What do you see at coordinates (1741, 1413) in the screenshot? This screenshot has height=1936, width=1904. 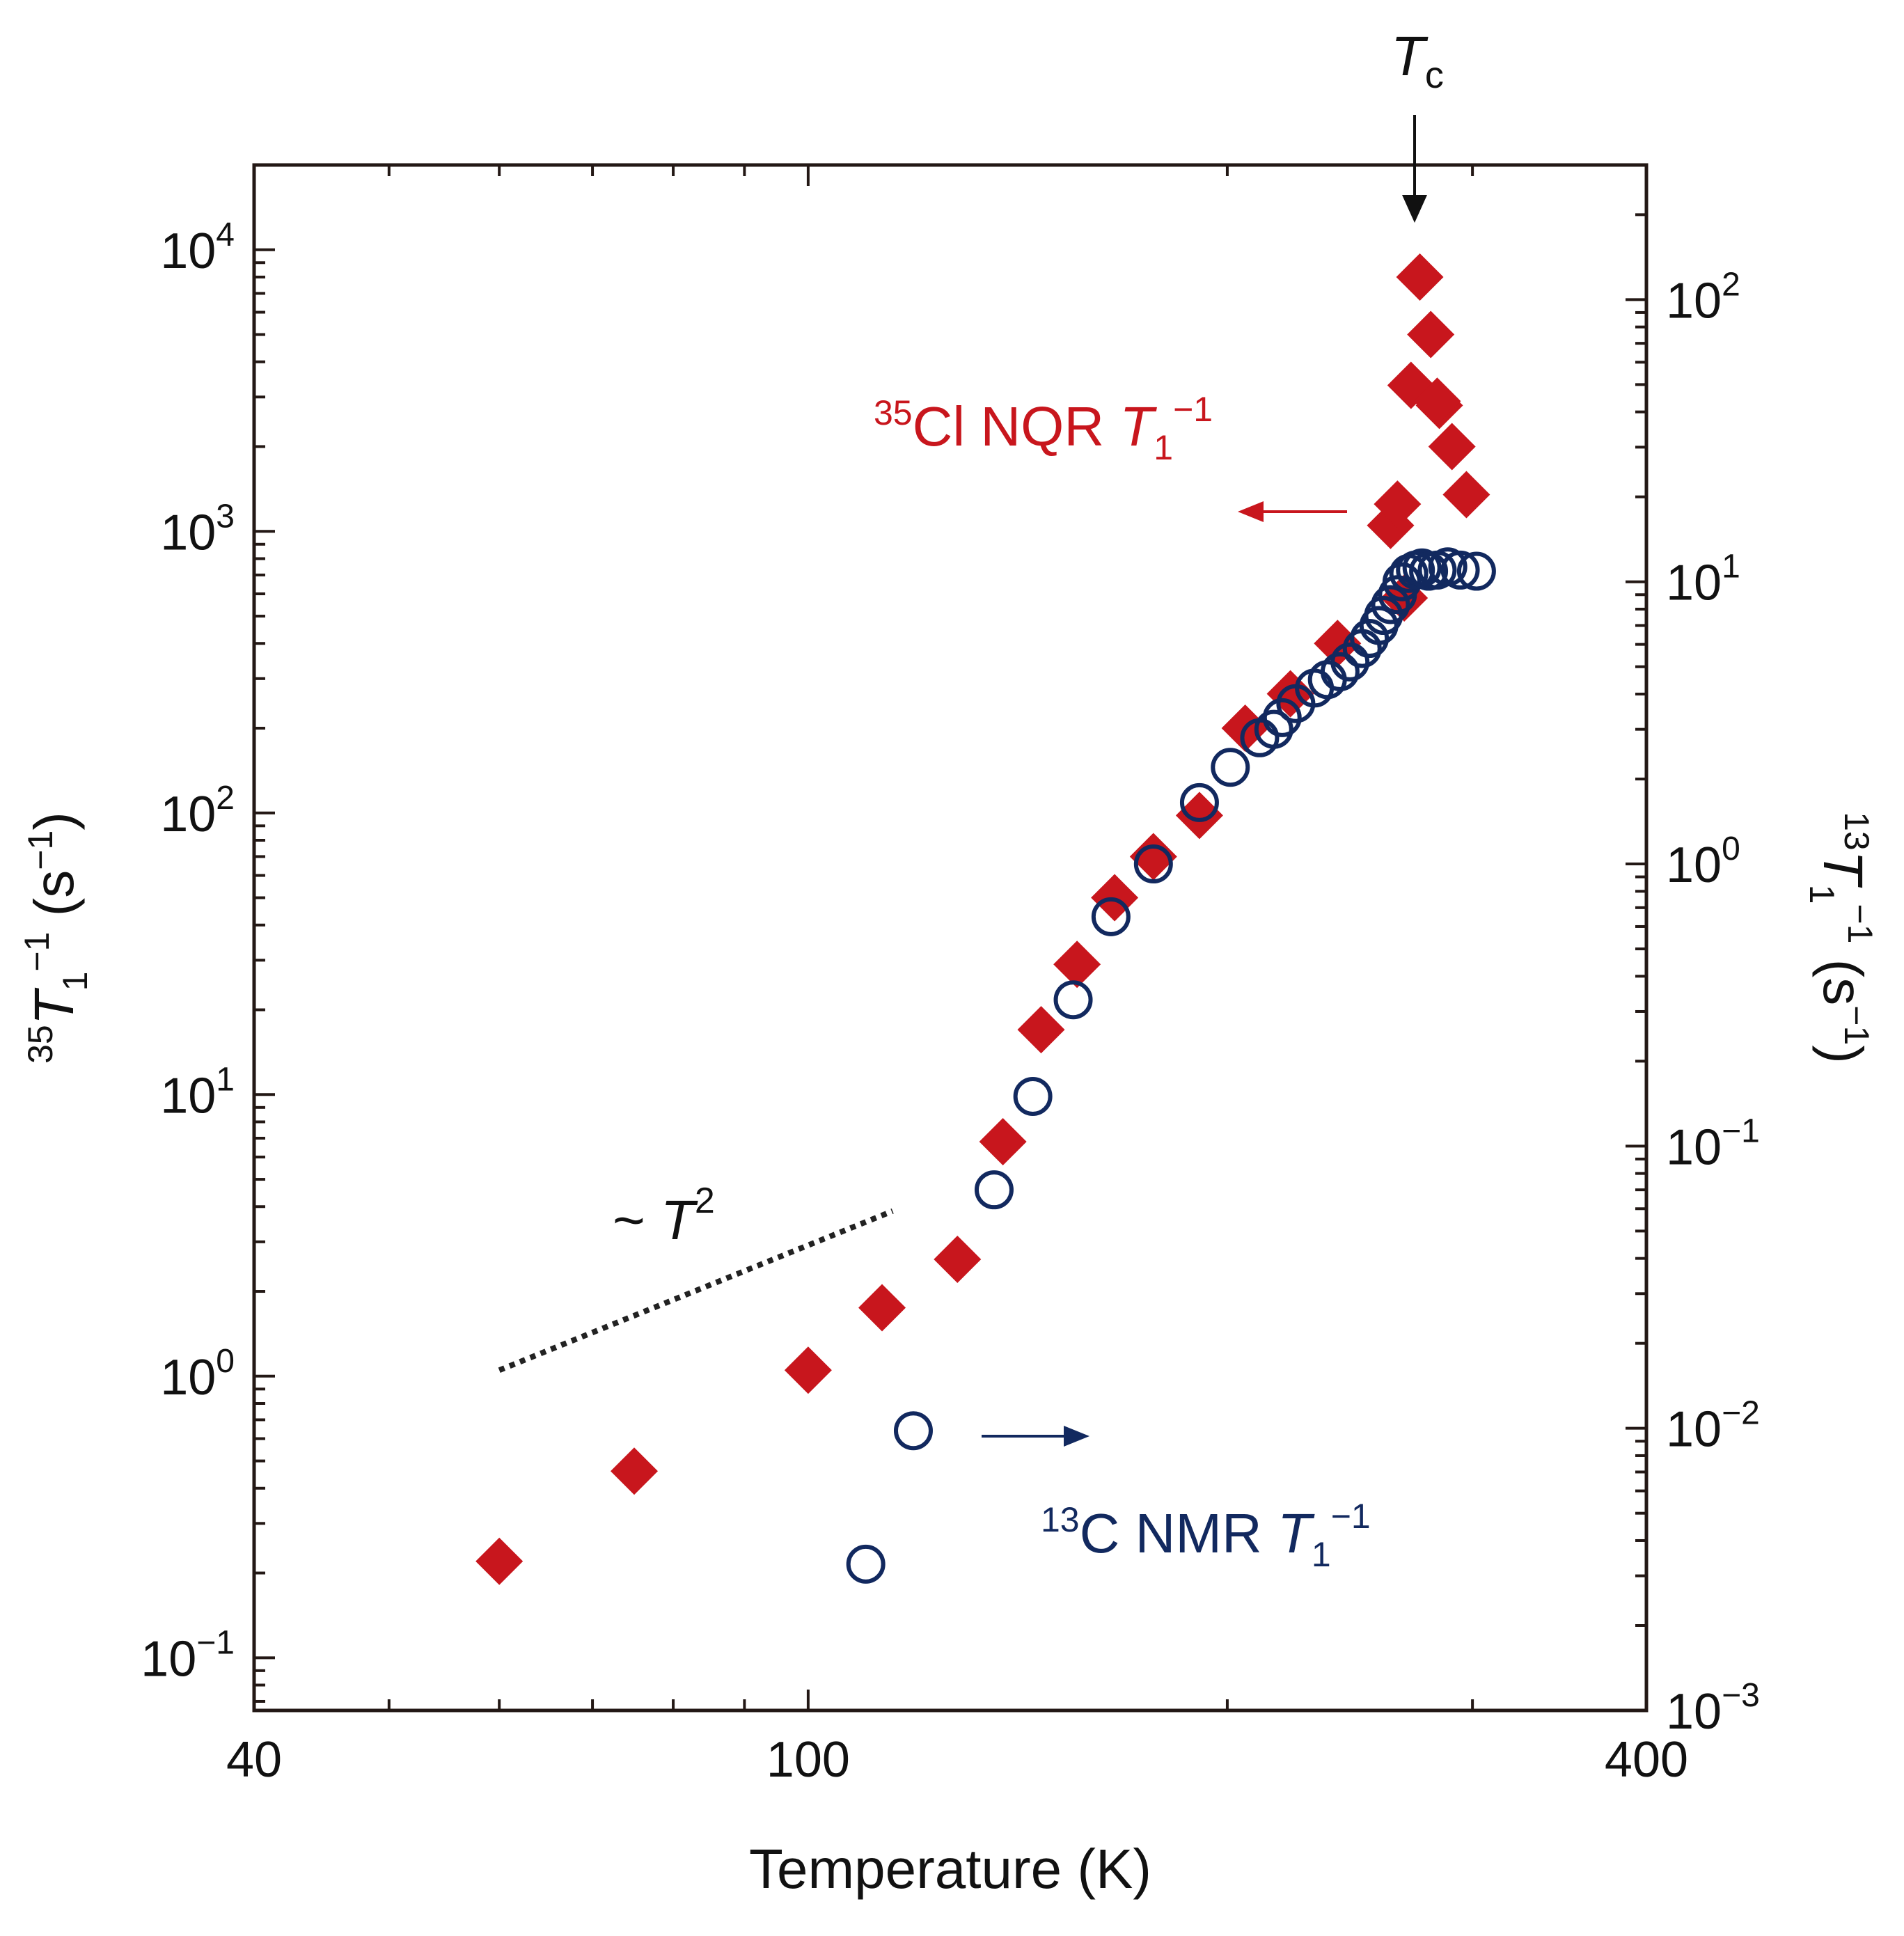 I see `y-right-tick-exp: −2` at bounding box center [1741, 1413].